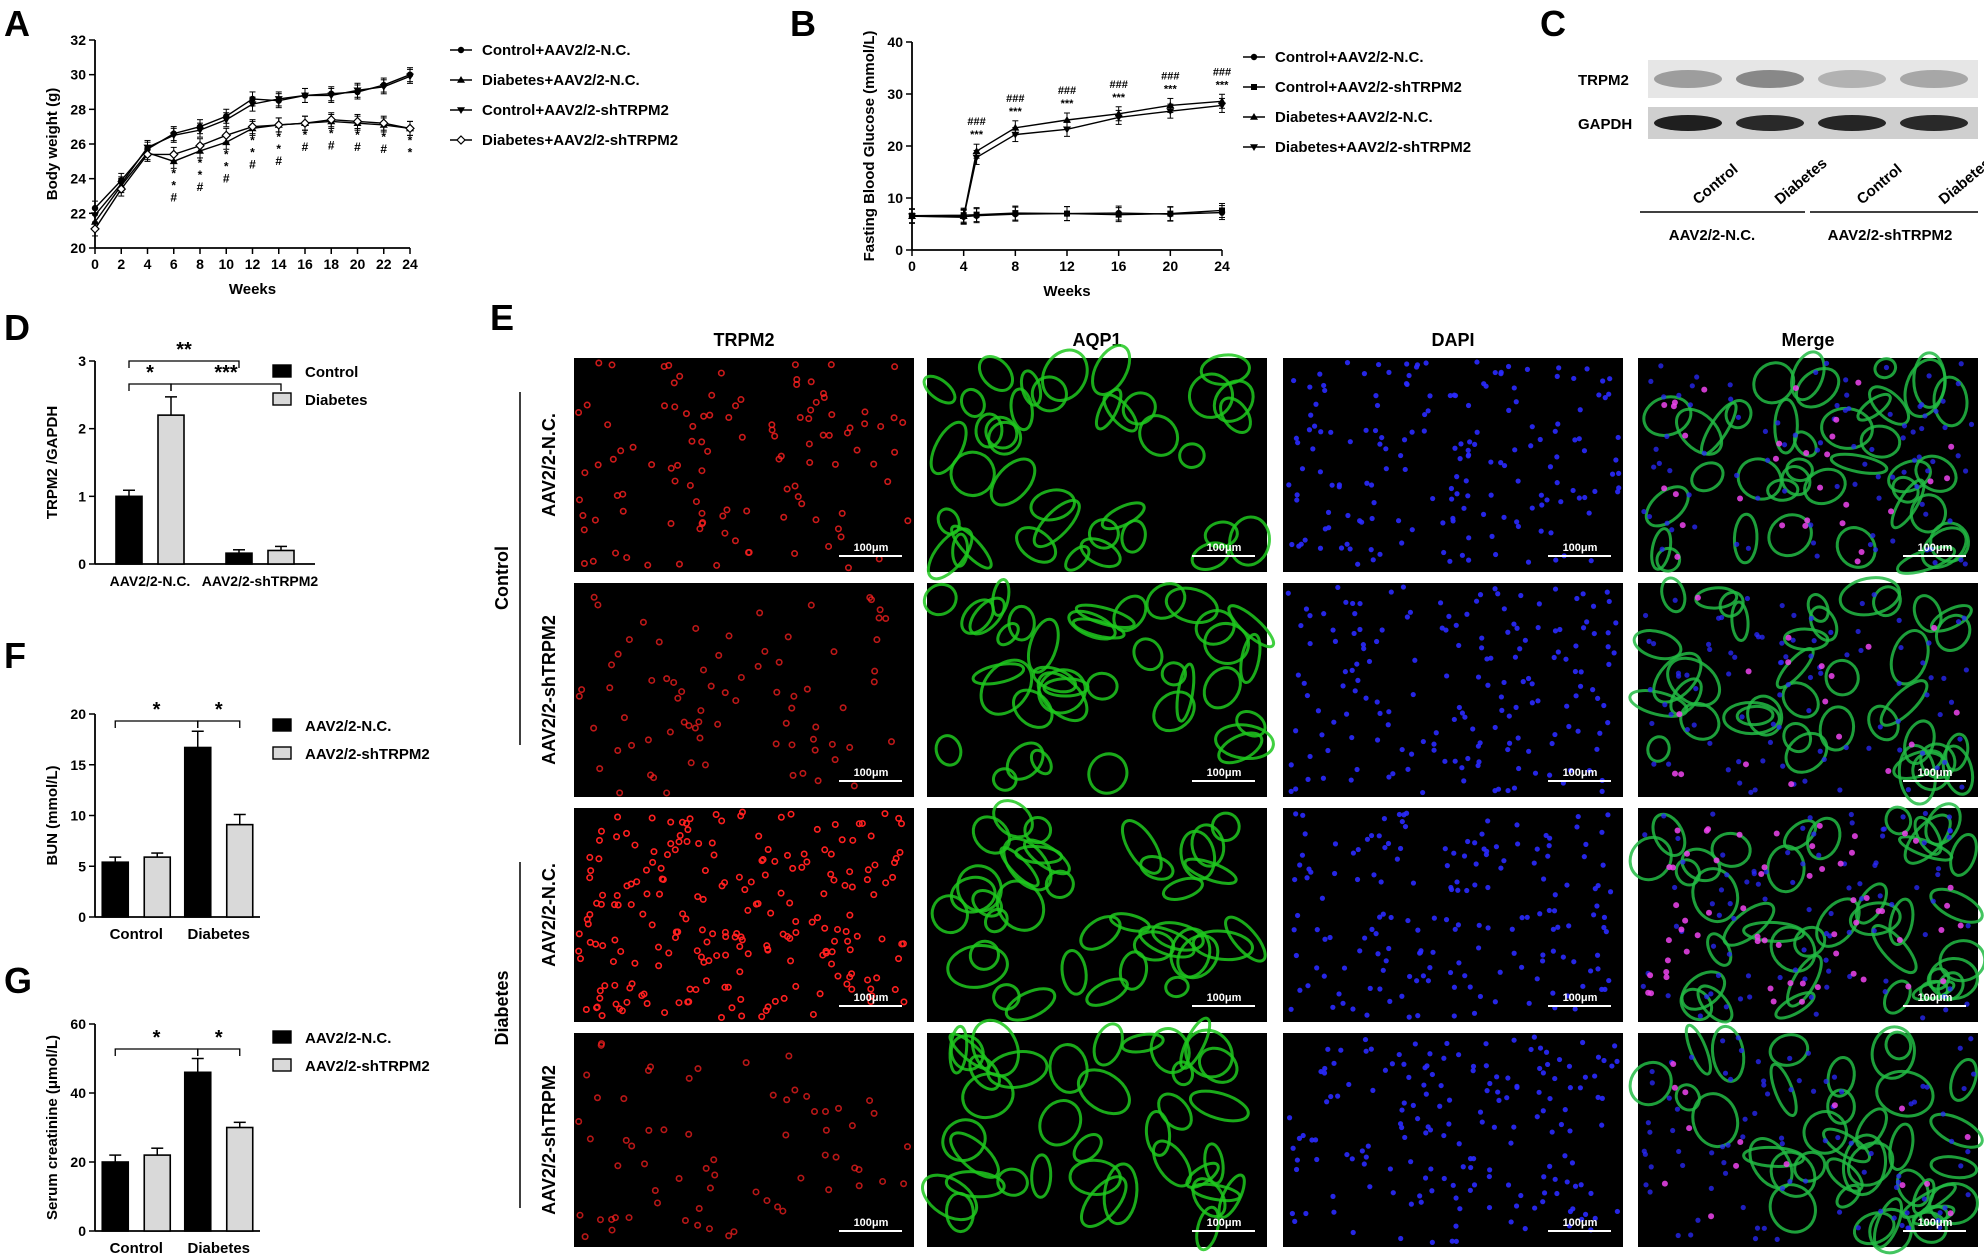 This screenshot has height=1257, width=1984. Describe the element at coordinates (78, 213) in the screenshot. I see `y-tick-label: 22` at that location.